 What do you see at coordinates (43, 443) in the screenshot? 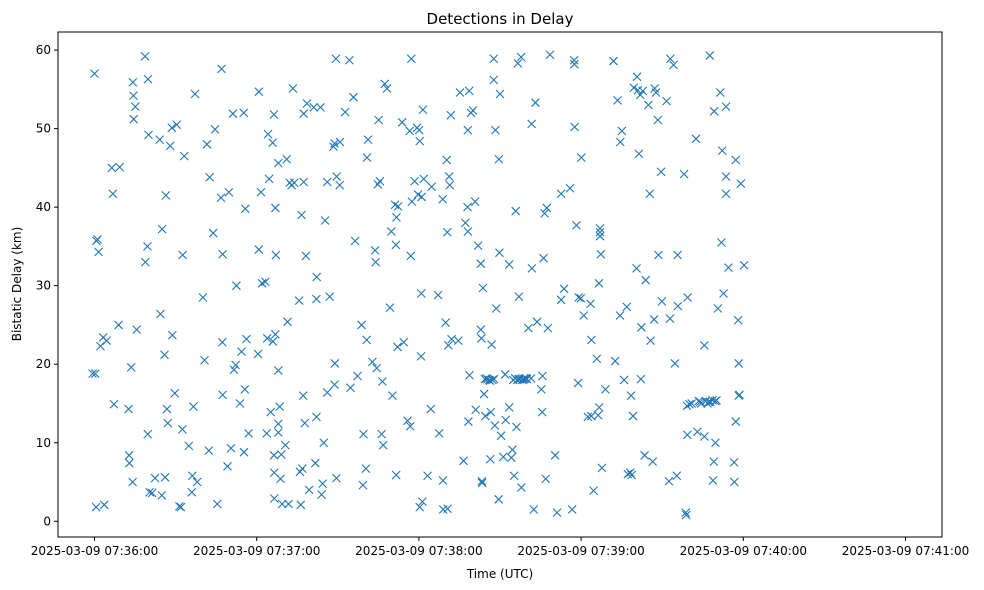
I see `y-tick-label: 10` at bounding box center [43, 443].